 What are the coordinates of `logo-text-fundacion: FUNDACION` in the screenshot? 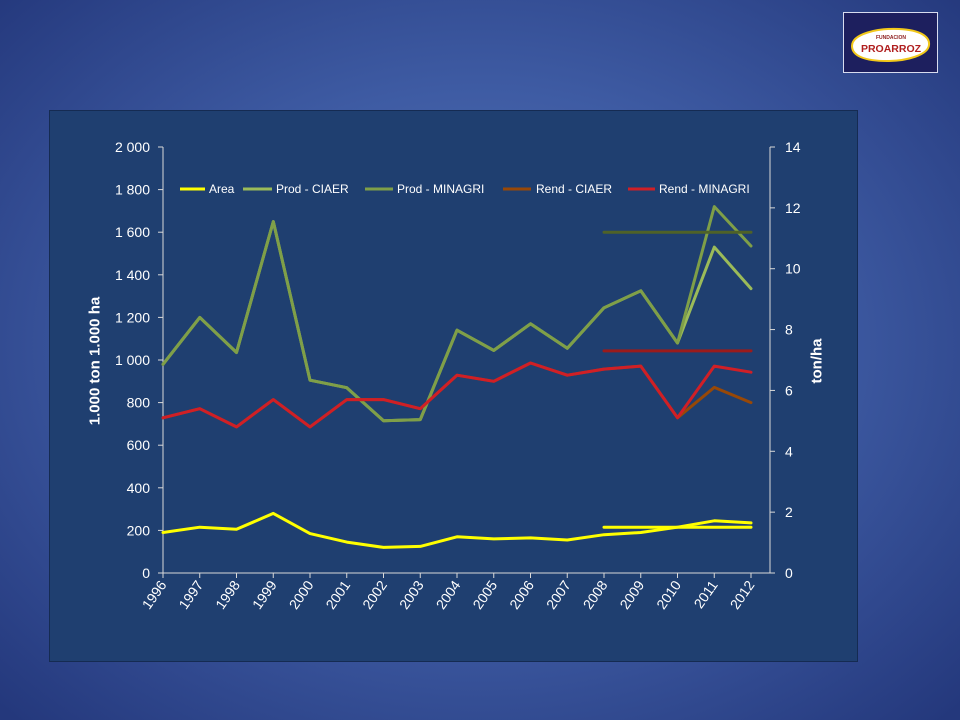 It's located at (891, 38).